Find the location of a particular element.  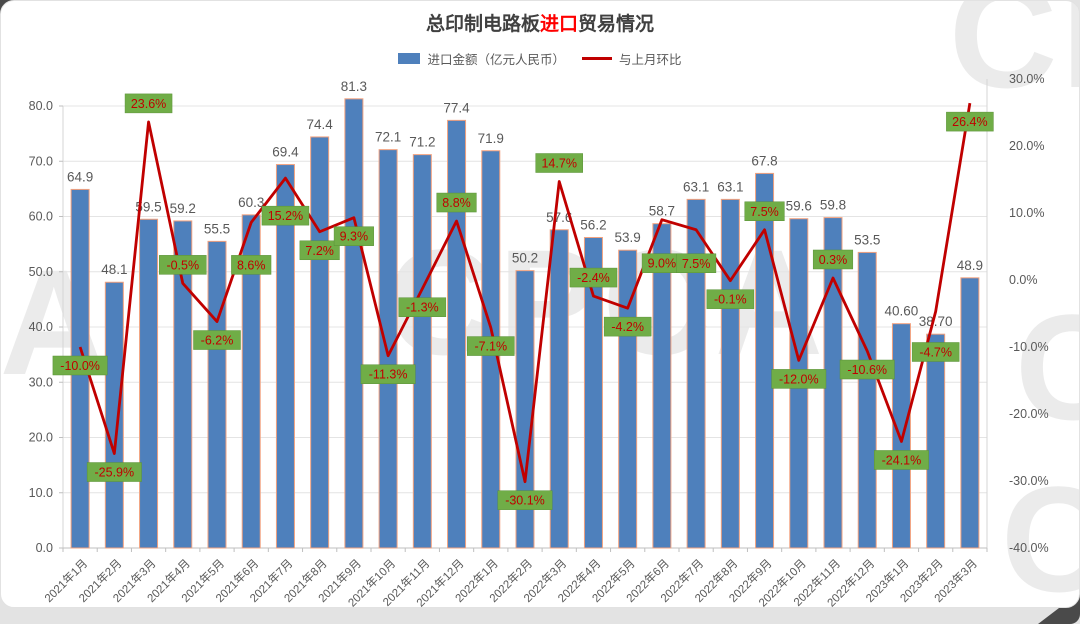

mom-label: -10.6% is located at coordinates (867, 370).